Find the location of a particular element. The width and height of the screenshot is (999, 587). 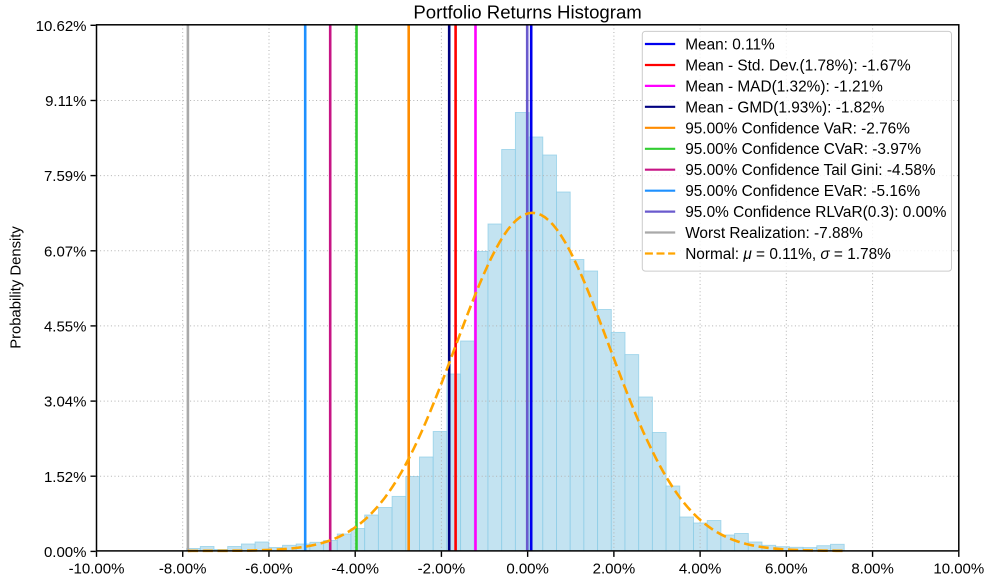

svg-text: Normal: μ = 0.11%, σ = 1.78% is located at coordinates (788, 254).